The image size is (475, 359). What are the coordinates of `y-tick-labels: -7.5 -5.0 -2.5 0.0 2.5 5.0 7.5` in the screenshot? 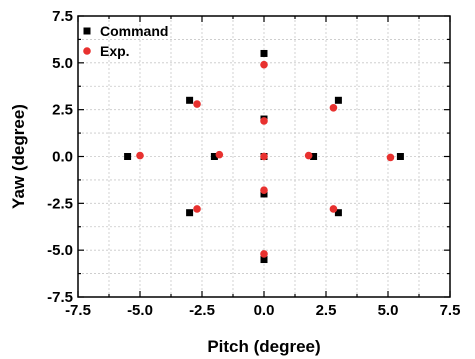 It's located at (60, 157).